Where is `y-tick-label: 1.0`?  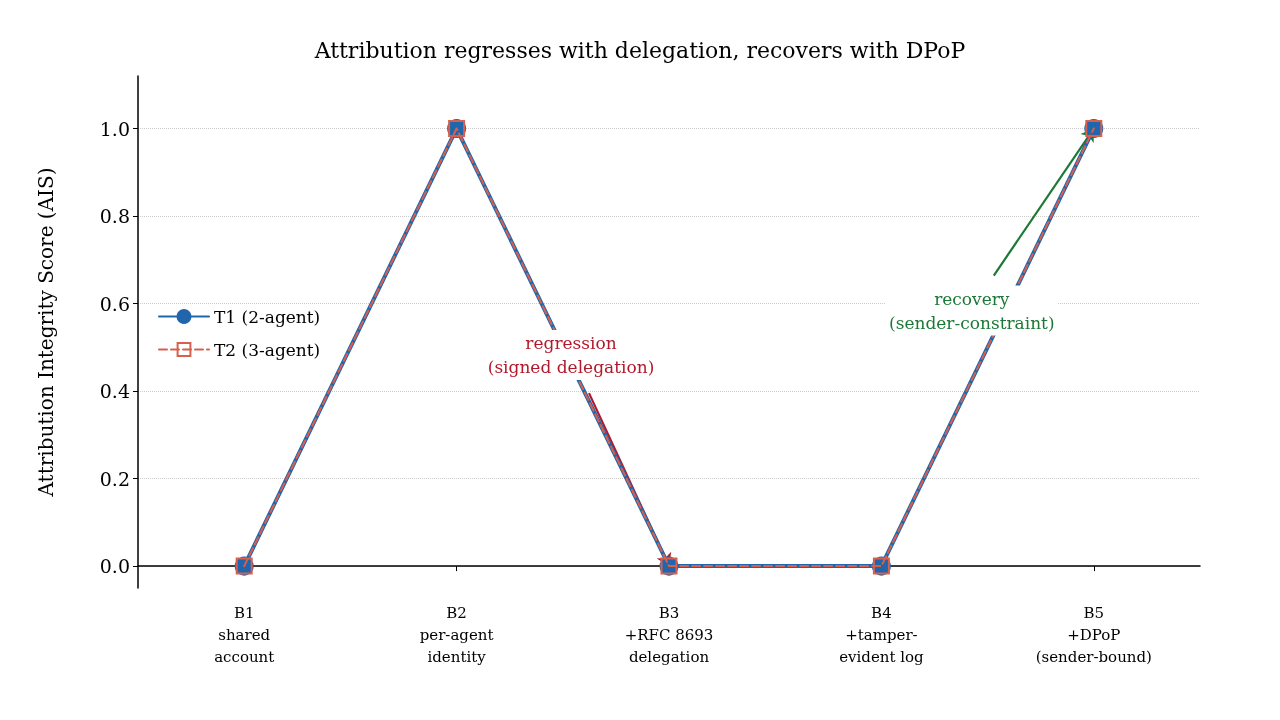 y-tick-label: 1.0 is located at coordinates (114, 128).